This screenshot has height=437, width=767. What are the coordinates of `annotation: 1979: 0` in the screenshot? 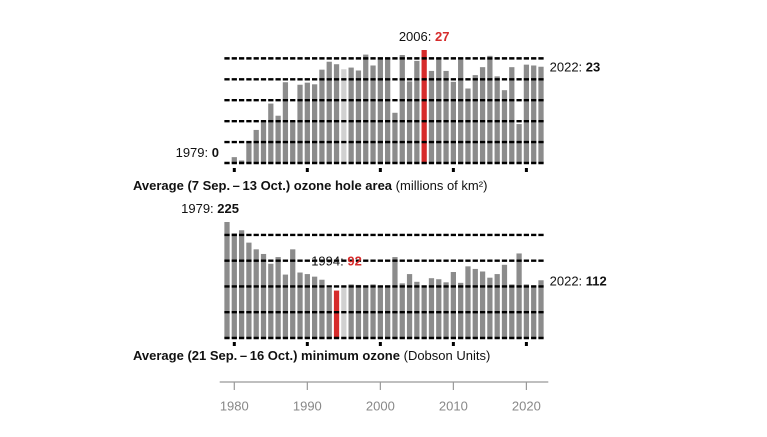 It's located at (197, 152).